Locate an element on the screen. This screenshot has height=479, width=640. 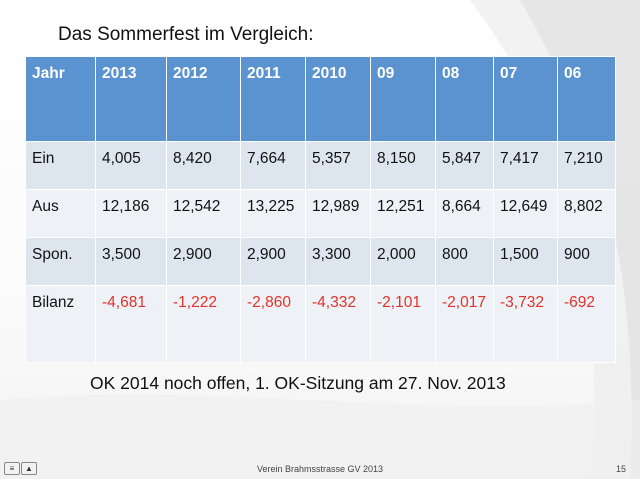
table-cell: -3,732 is located at coordinates (525, 324).